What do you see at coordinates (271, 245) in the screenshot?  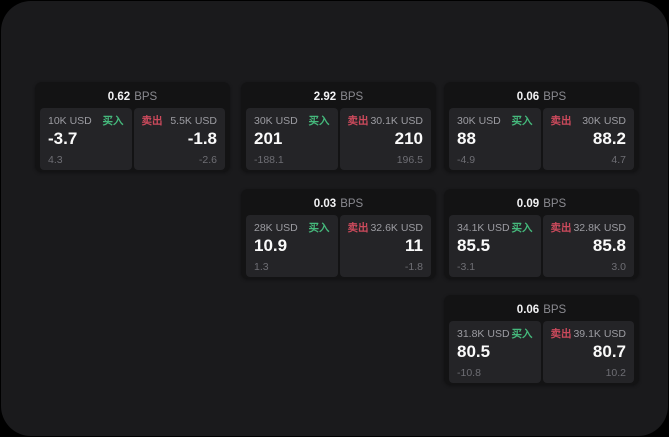 I see `buy-price: 10.9` at bounding box center [271, 245].